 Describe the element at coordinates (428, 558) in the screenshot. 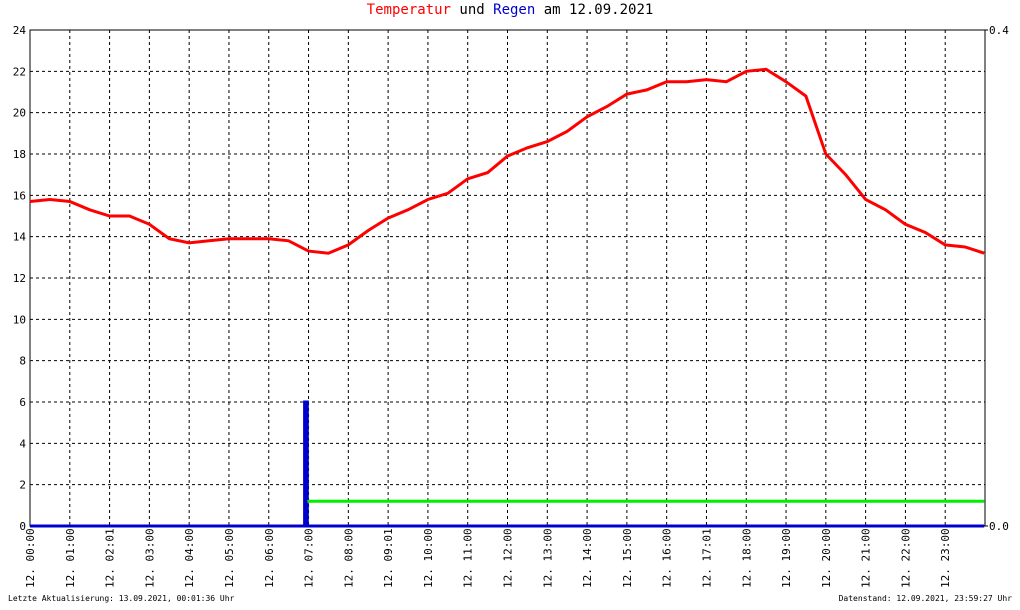

I see `x-tick-label: 12. 10:00` at that location.